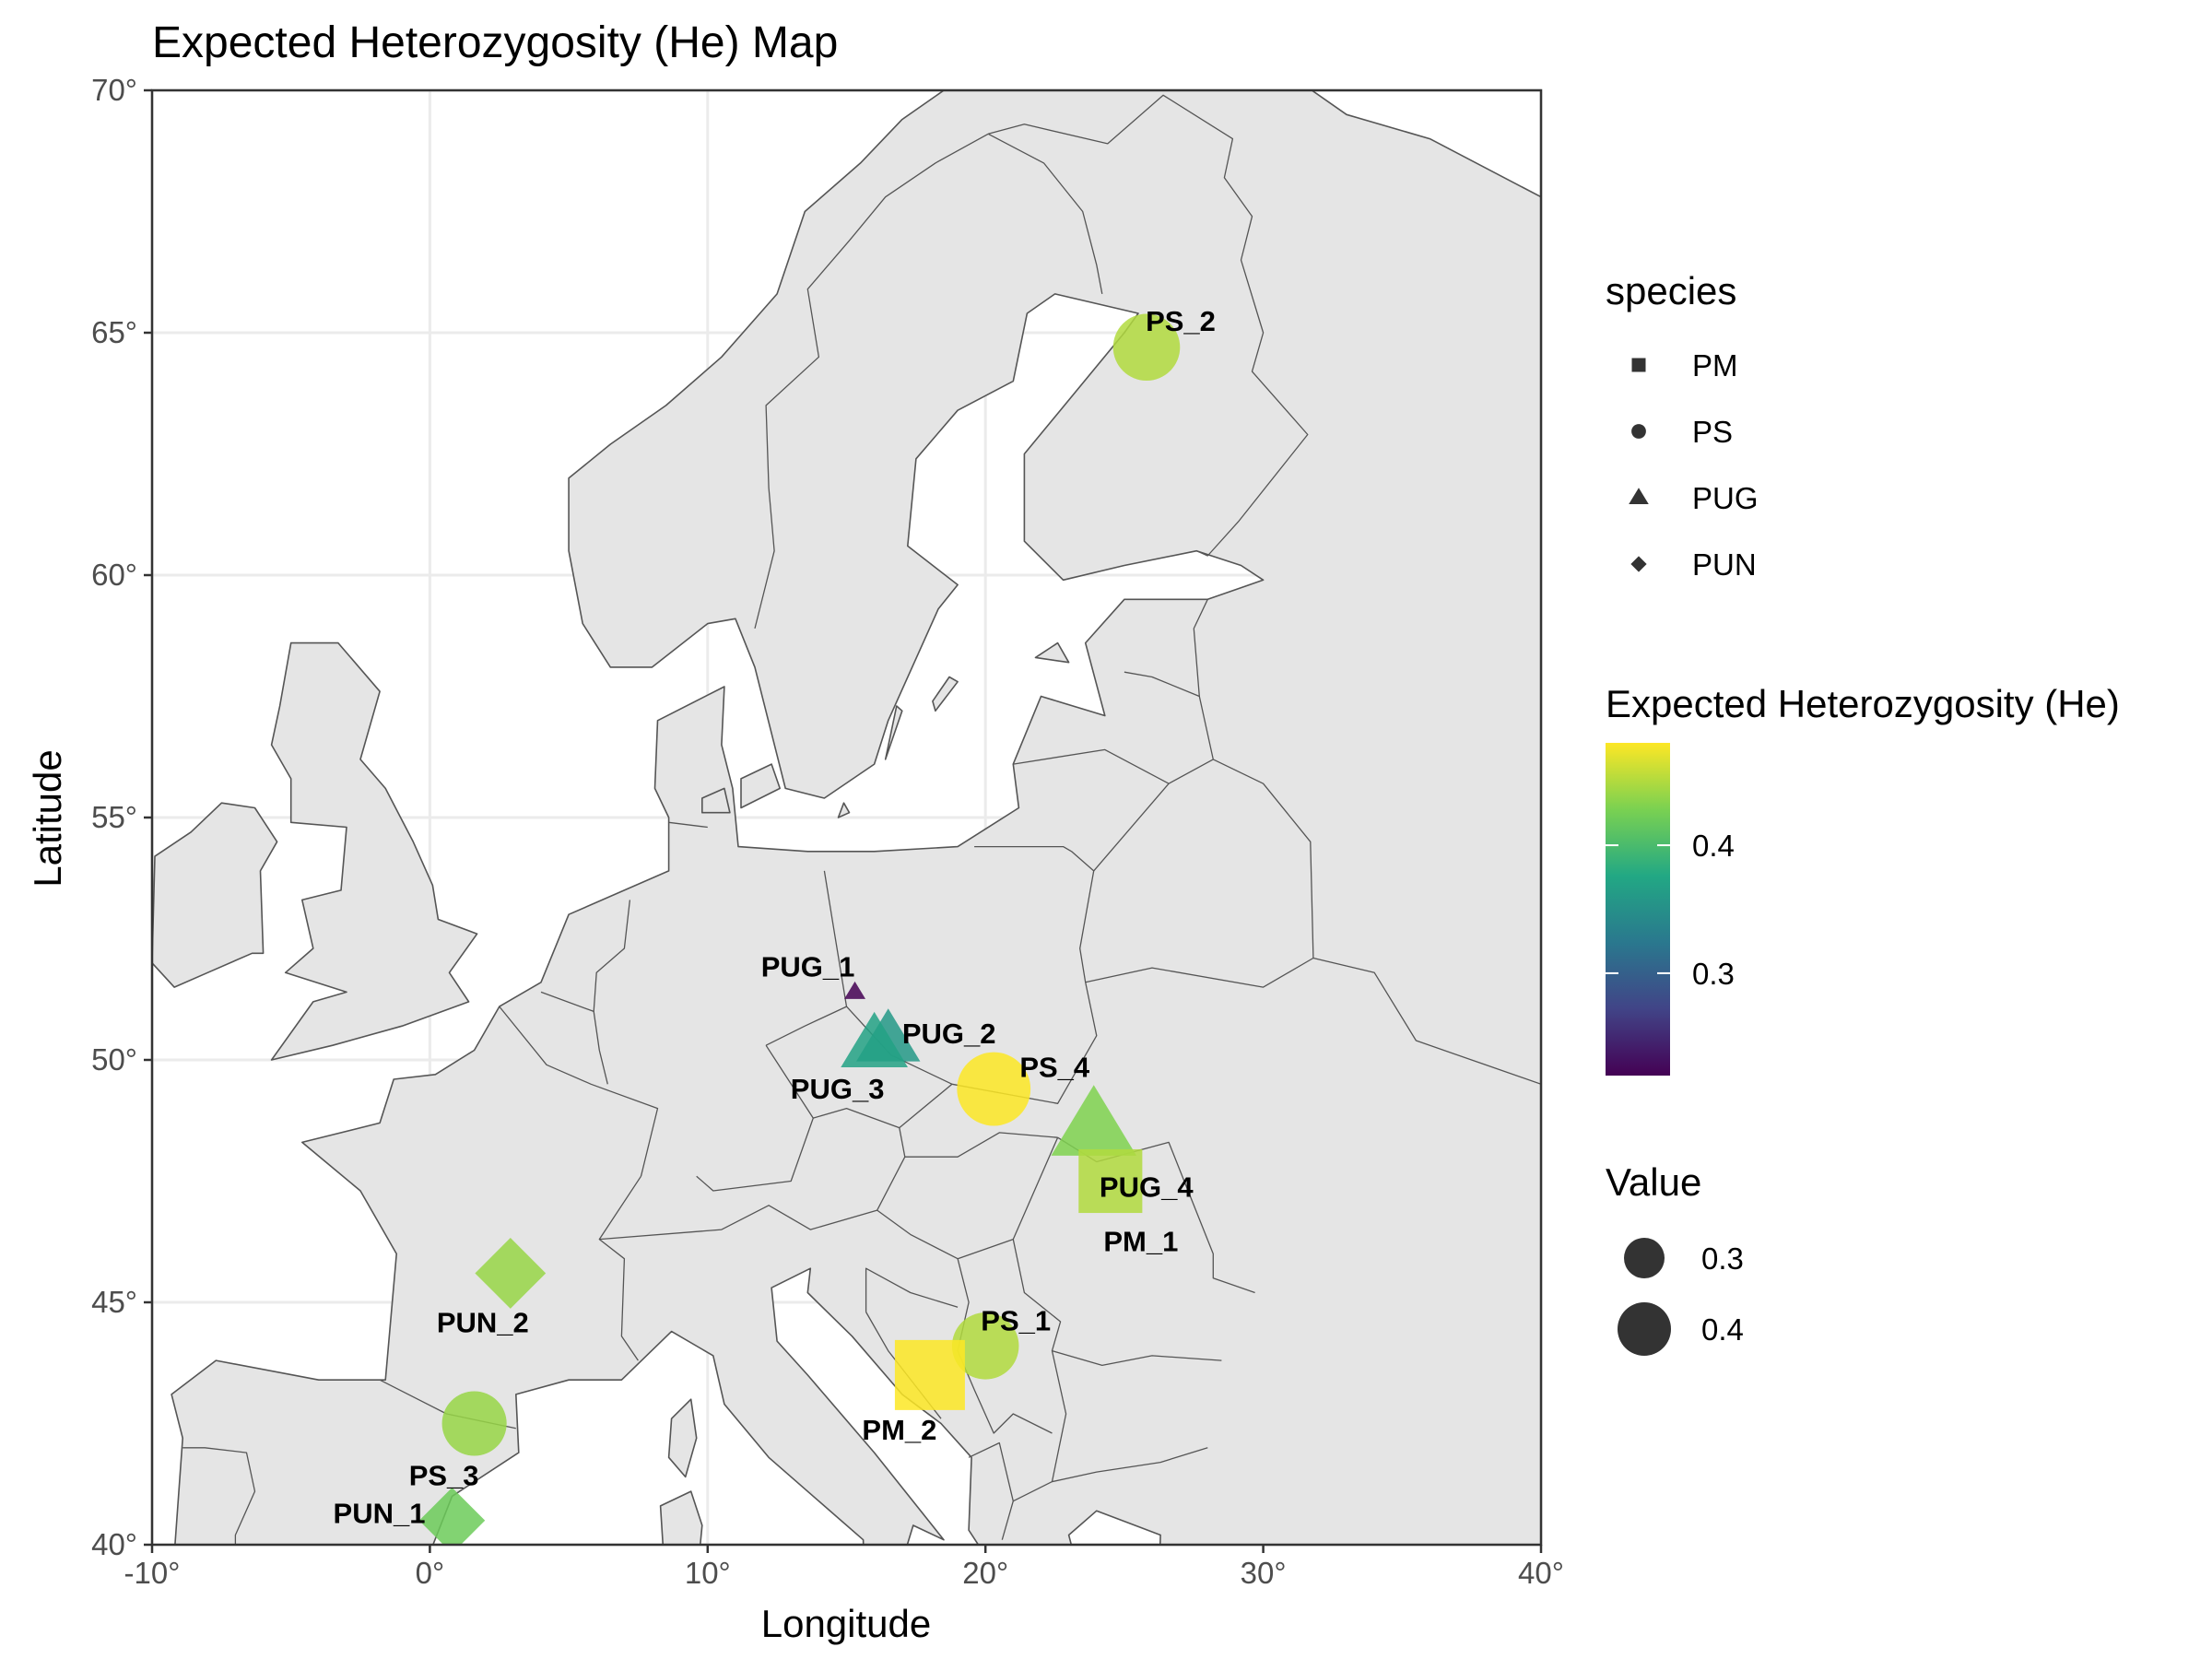 The image size is (2212, 1659). I want to click on border-sk-hu, so click(981, 1145).